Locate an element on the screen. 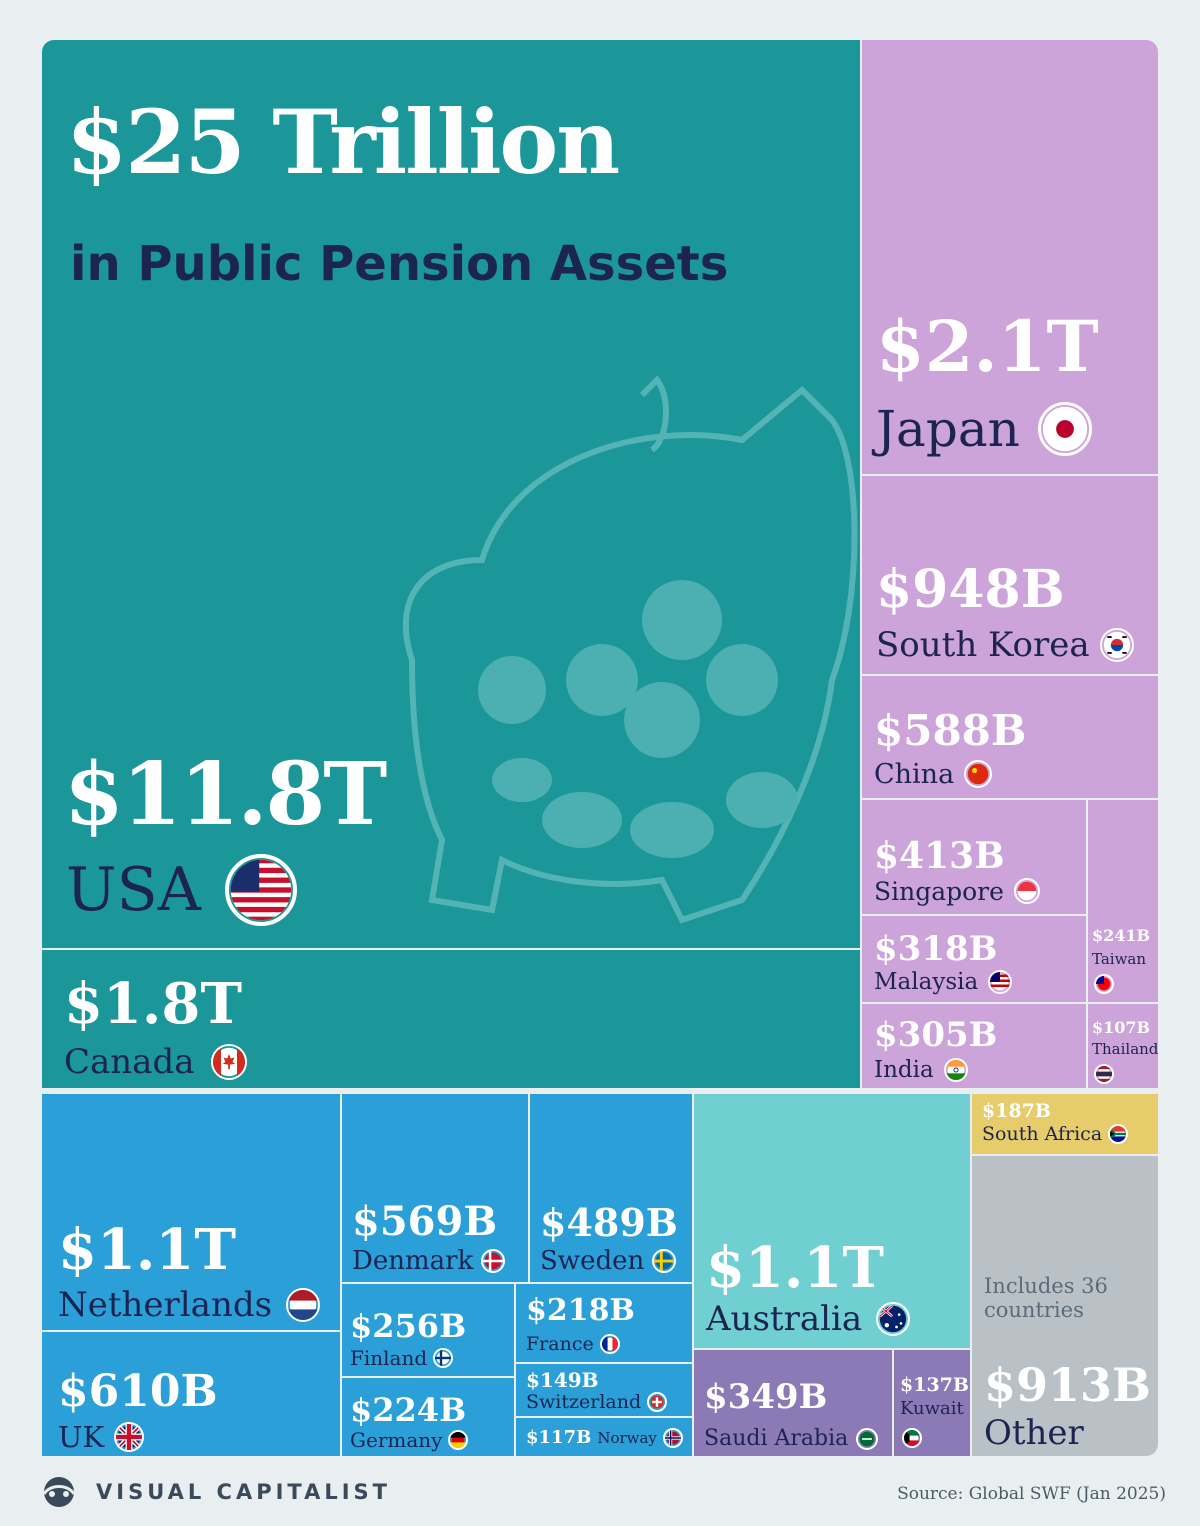 Image resolution: width=1200 pixels, height=1526 pixels. tile-finland: $256B Finland is located at coordinates (428, 1330).